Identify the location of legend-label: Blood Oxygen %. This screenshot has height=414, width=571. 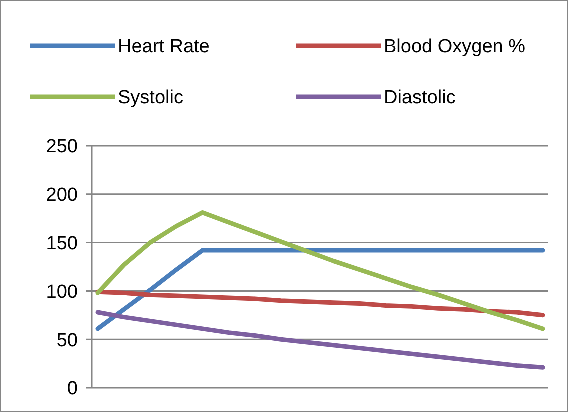
(455, 47).